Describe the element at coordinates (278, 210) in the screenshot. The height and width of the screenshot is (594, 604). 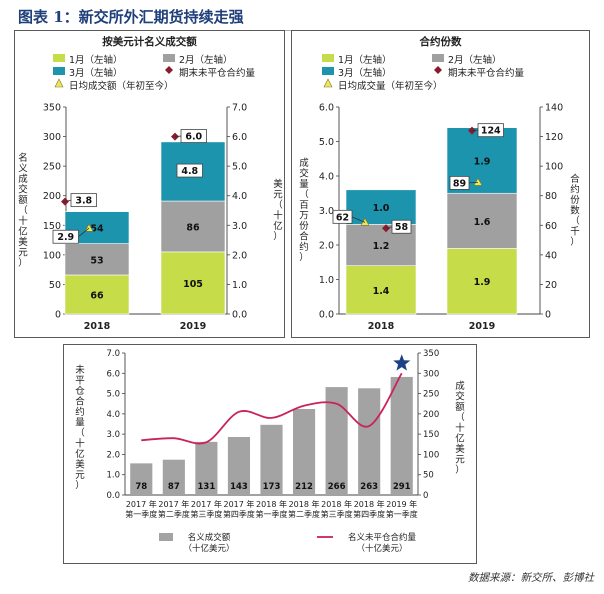
I see `y2-axis-title: 美元（十亿）` at that location.